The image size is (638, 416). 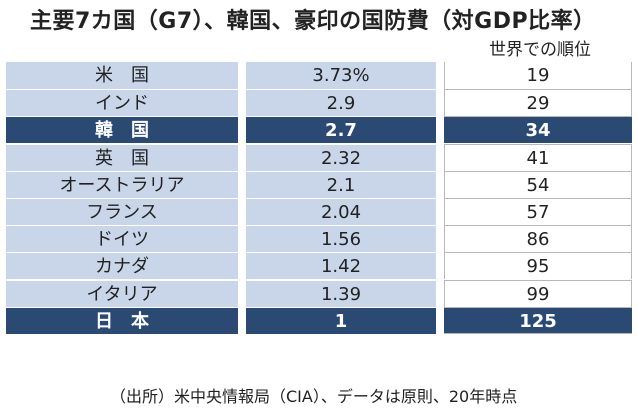 I want to click on percent-cell: 2.04, so click(x=341, y=211).